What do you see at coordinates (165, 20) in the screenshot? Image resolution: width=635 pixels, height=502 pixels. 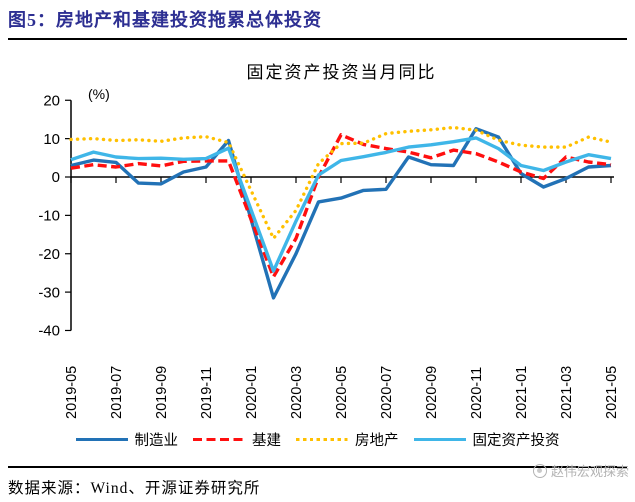 I see `figure-title: 图5：房地产和基建投资拖累总体投资` at bounding box center [165, 20].